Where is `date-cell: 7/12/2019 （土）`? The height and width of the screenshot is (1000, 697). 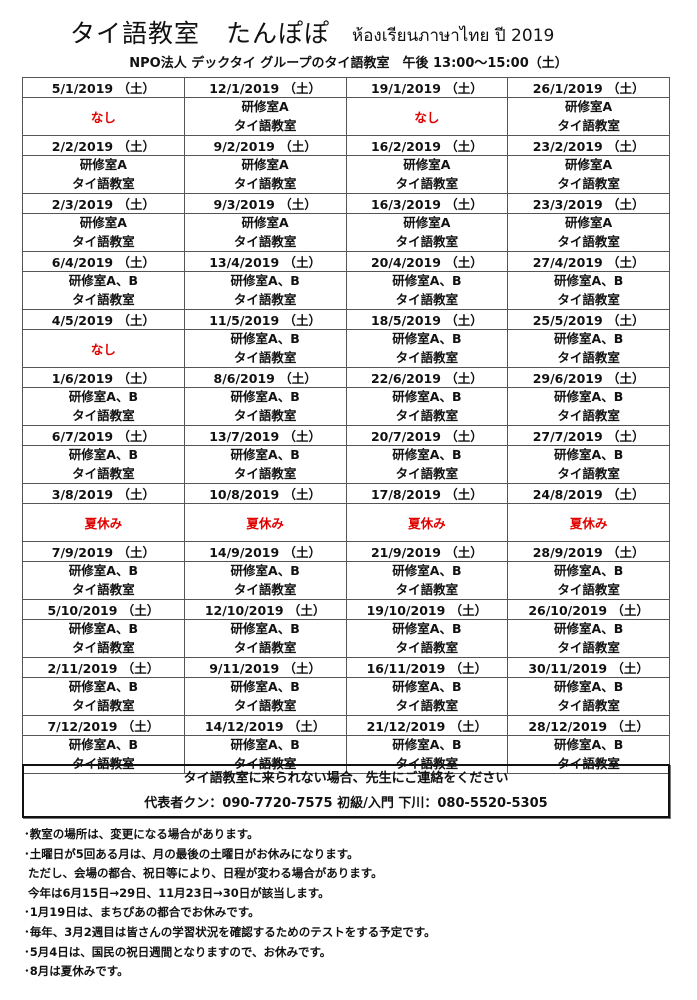 date-cell: 7/12/2019 （土） is located at coordinates (103, 725).